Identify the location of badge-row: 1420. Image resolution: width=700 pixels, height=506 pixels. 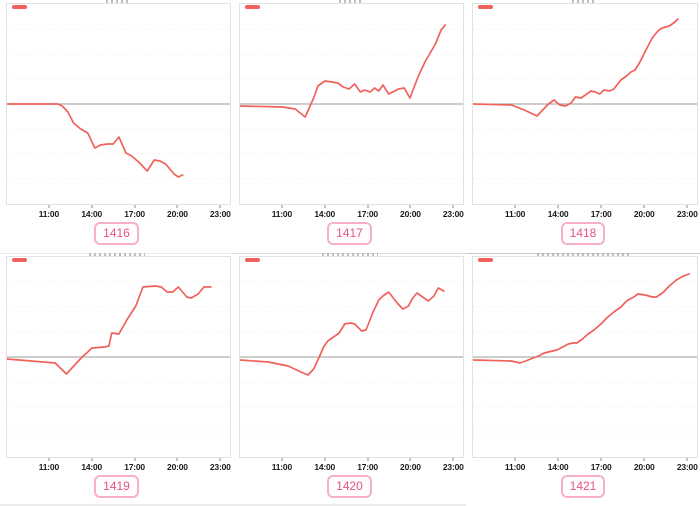
(349, 486).